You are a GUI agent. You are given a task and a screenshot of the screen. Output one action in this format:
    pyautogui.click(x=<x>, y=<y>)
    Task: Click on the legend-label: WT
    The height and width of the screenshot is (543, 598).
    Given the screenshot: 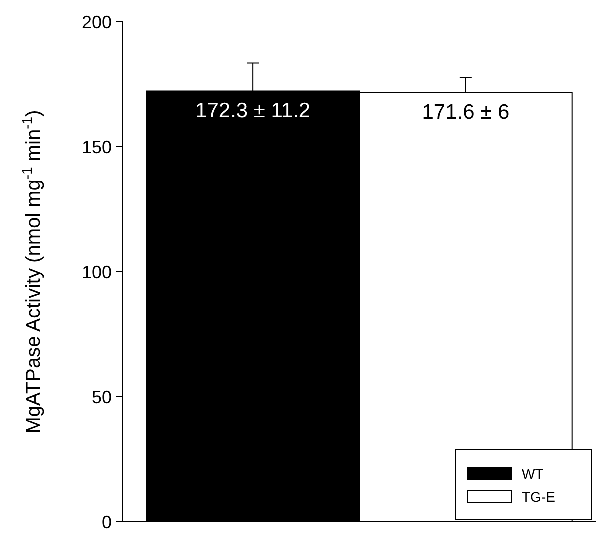 What is the action you would take?
    pyautogui.click(x=533, y=474)
    